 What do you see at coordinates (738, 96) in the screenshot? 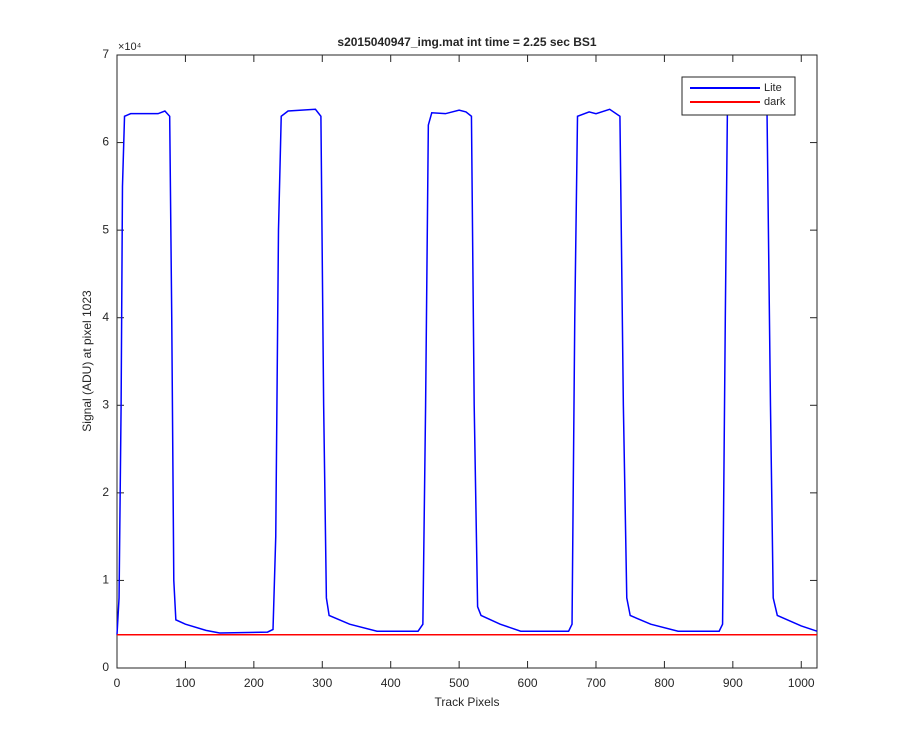
I see `legend-box` at bounding box center [738, 96].